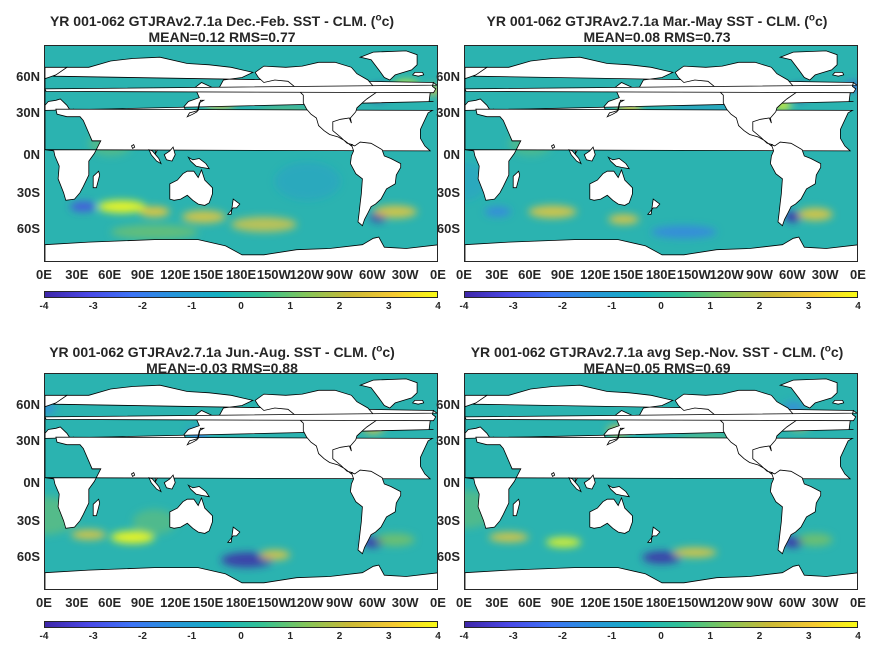 Image resolution: width=875 pixels, height=656 pixels. Describe the element at coordinates (28, 520) in the screenshot. I see `lat-tick-label: 30S` at that location.